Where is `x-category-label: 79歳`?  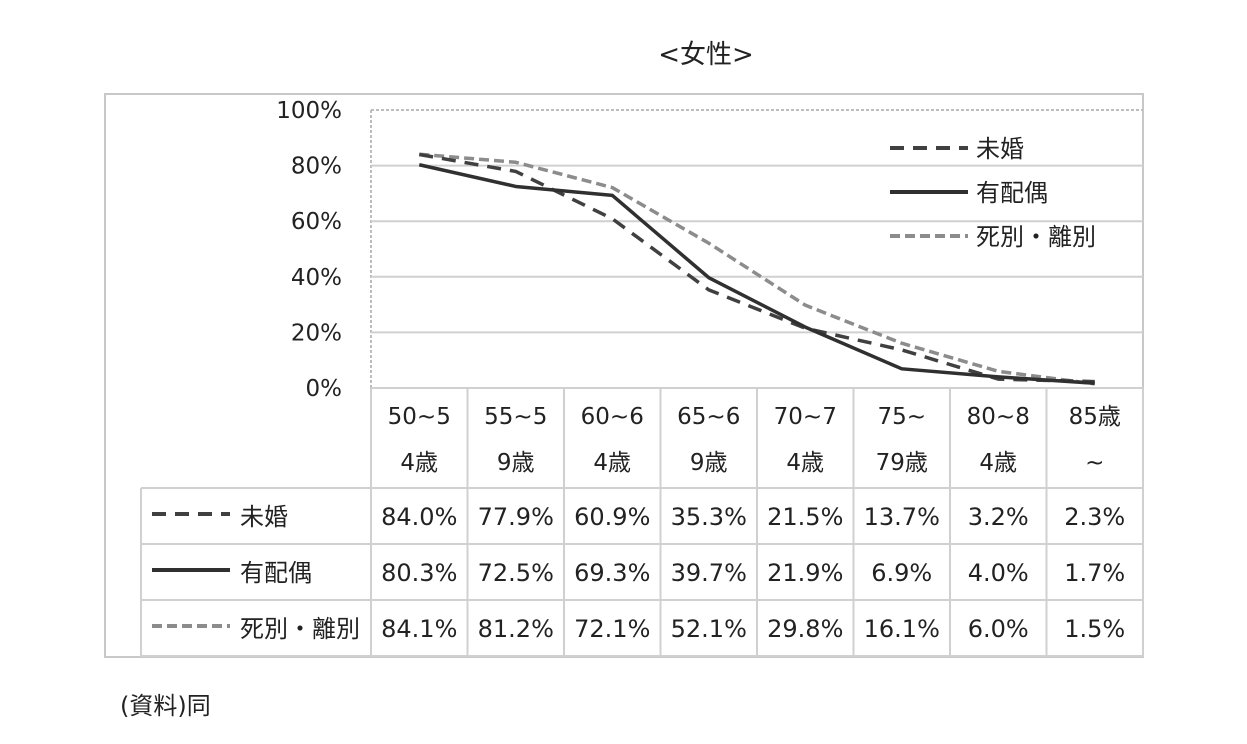
x-category-label: 79歳 is located at coordinates (902, 463).